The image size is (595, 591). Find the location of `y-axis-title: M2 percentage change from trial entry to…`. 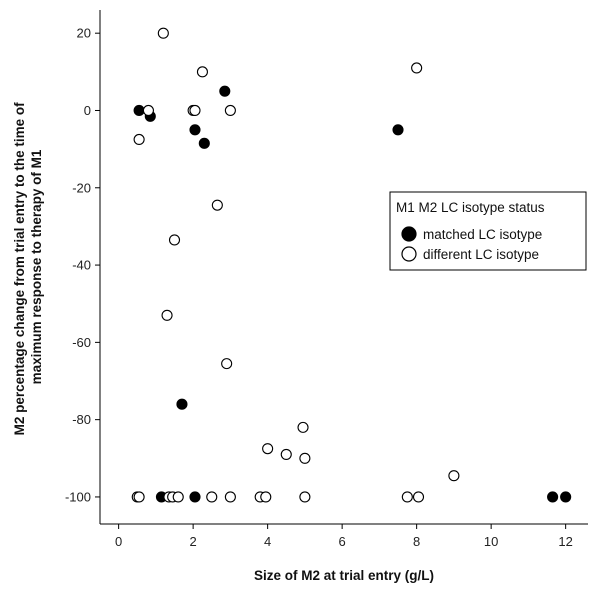

y-axis-title: M2 percentage change from trial entry to… is located at coordinates (28, 267).